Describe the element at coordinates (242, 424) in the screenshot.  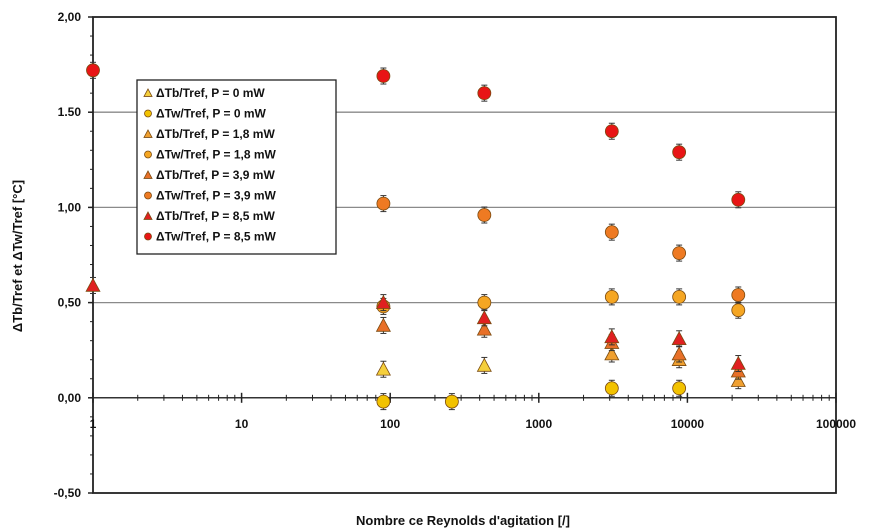
I see `x-tick-label: 10` at that location.